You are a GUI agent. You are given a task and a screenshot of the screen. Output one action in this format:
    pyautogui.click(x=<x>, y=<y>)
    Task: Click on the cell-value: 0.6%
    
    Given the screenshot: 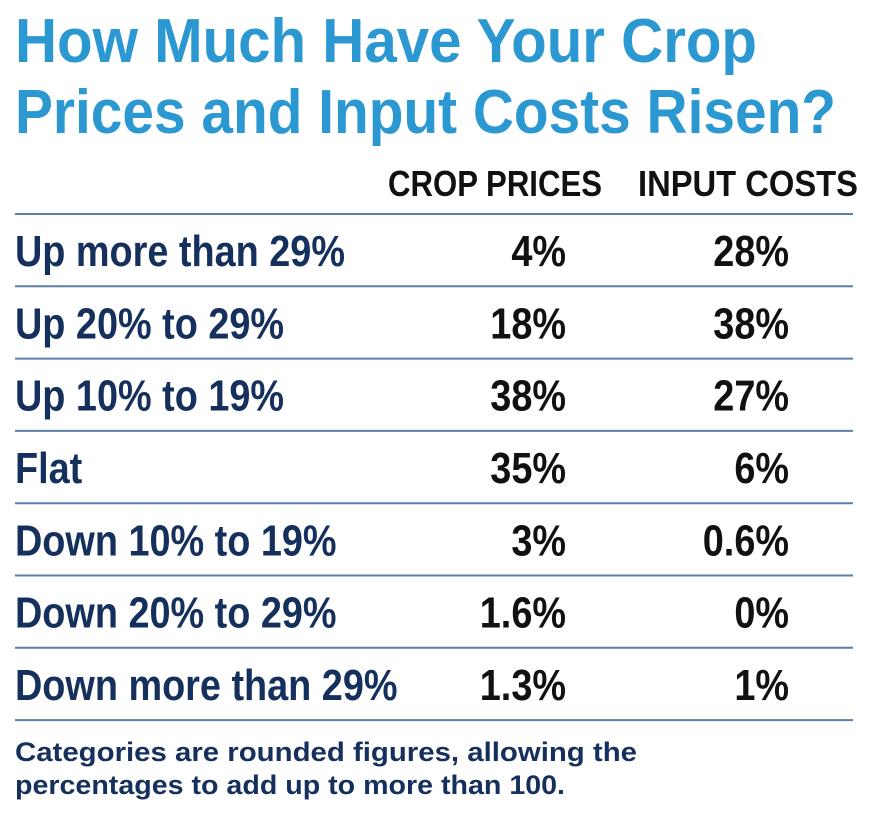 What is the action you would take?
    pyautogui.click(x=746, y=540)
    